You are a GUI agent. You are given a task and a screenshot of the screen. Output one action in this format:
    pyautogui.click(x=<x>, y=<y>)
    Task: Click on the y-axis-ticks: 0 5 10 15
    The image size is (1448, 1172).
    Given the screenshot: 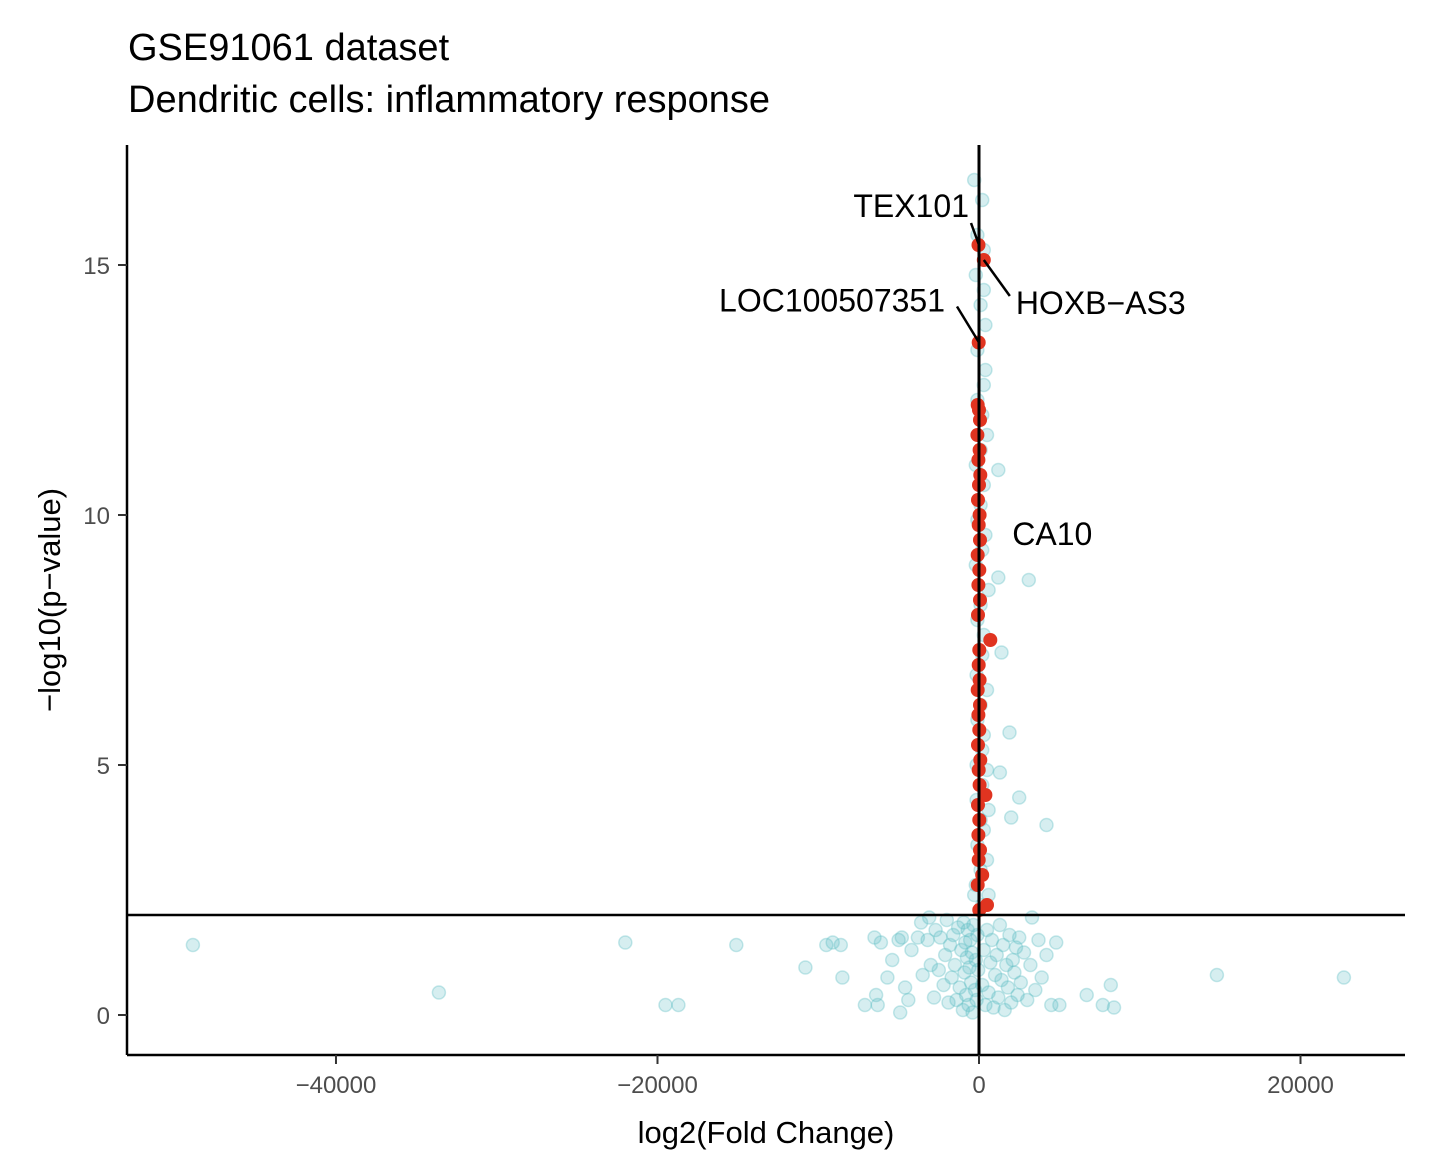 What is the action you would take?
    pyautogui.click(x=105, y=641)
    